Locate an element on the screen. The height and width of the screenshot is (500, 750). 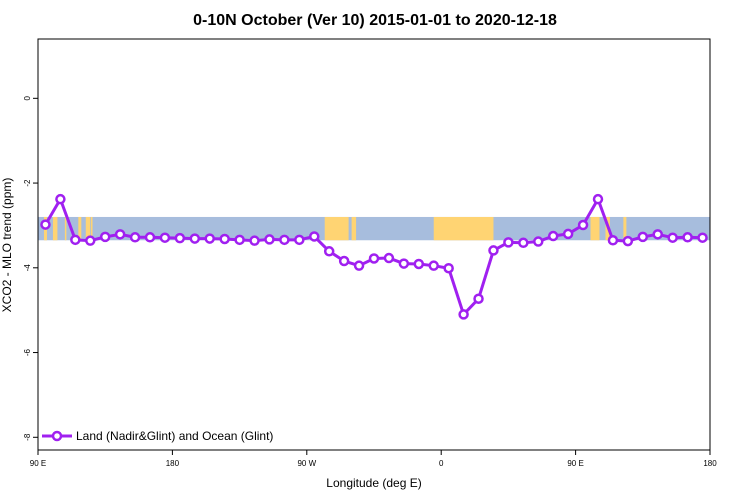
land-ocean-map-strip is located at coordinates (374, 228).